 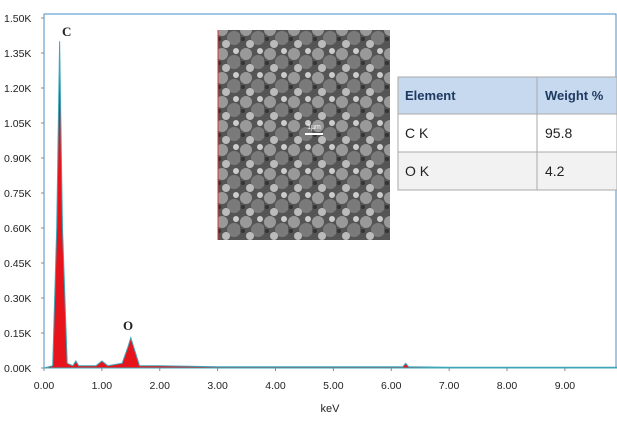 I want to click on x-tick-label: 2.00, so click(x=160, y=386).